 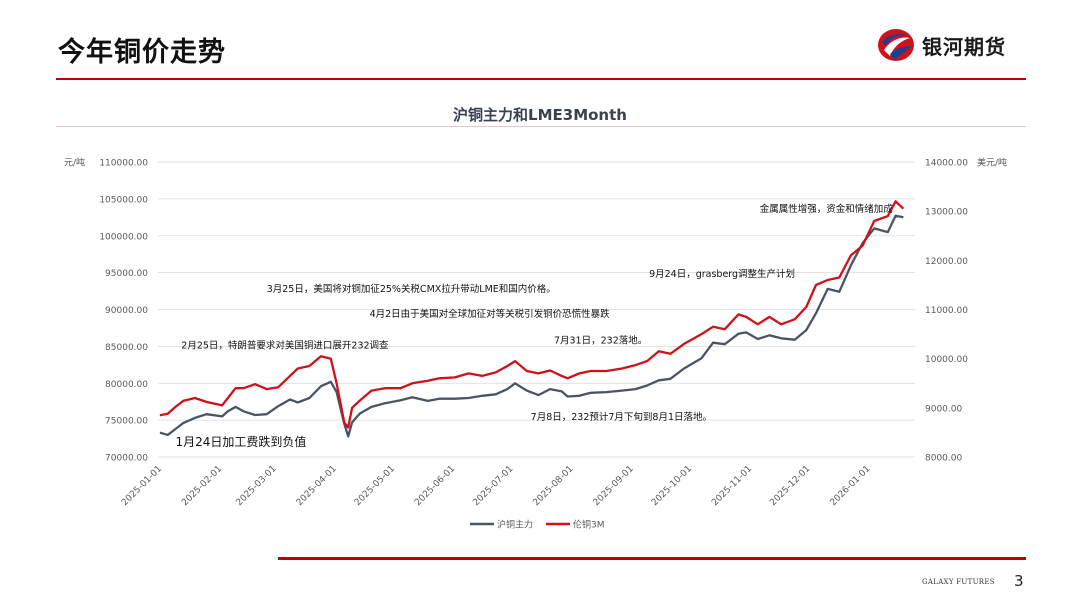 I want to click on y-left-tick-label: 80000.00, so click(x=126, y=385).